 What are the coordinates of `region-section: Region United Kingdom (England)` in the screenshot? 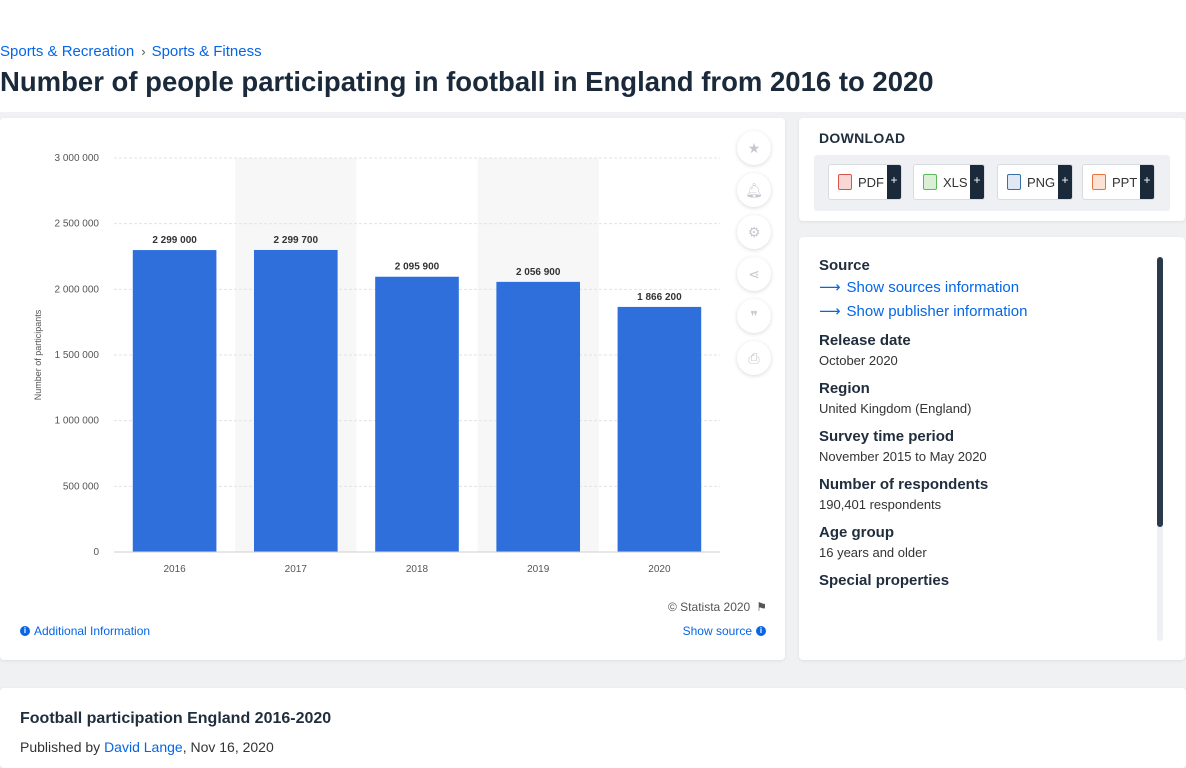 It's located at (984, 398).